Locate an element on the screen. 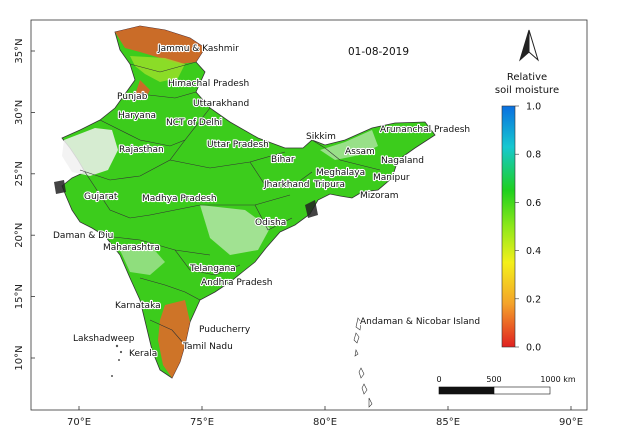  lat-tick-label: 15°N is located at coordinates (19, 296).